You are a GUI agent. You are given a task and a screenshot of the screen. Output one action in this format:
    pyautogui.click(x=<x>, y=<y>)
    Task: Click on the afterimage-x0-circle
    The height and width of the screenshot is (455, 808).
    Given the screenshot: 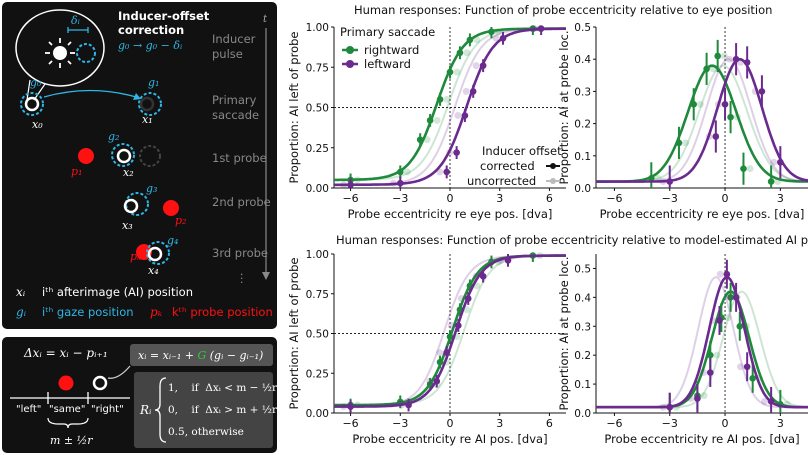 What is the action you would take?
    pyautogui.click(x=32, y=104)
    